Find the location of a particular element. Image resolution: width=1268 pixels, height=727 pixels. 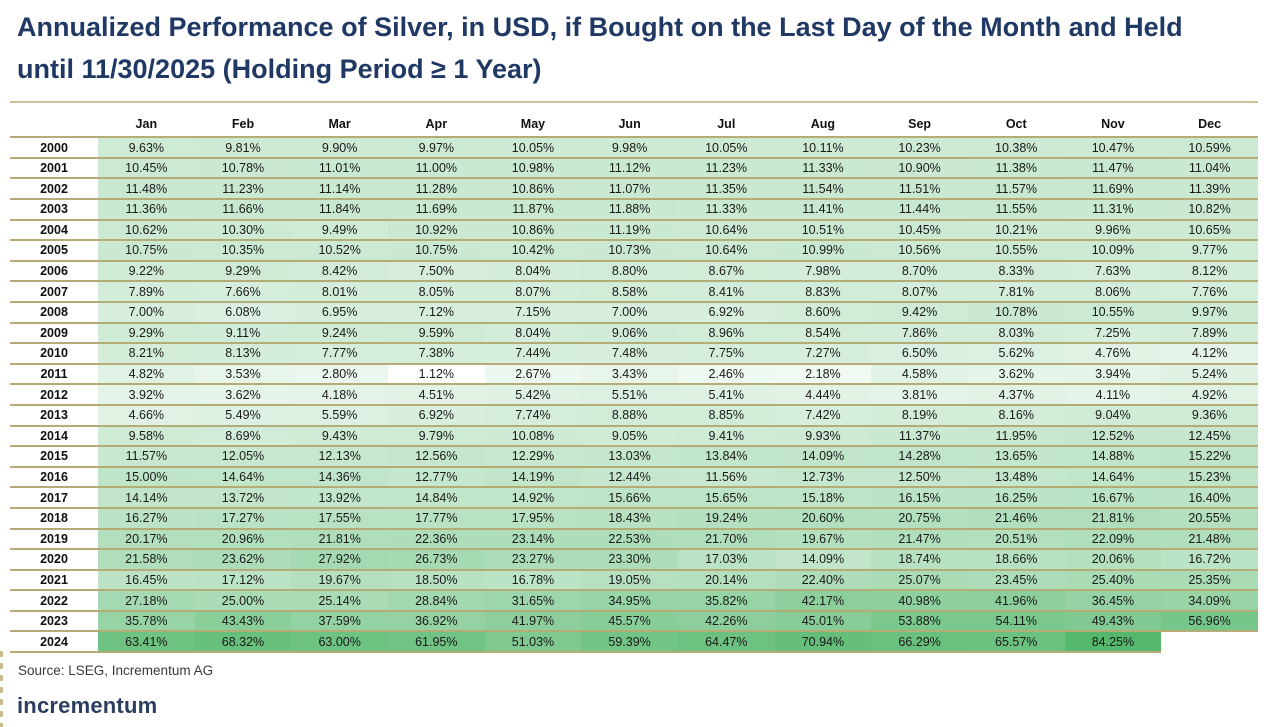

heatmap-cell: 15.22% is located at coordinates (1209, 456).